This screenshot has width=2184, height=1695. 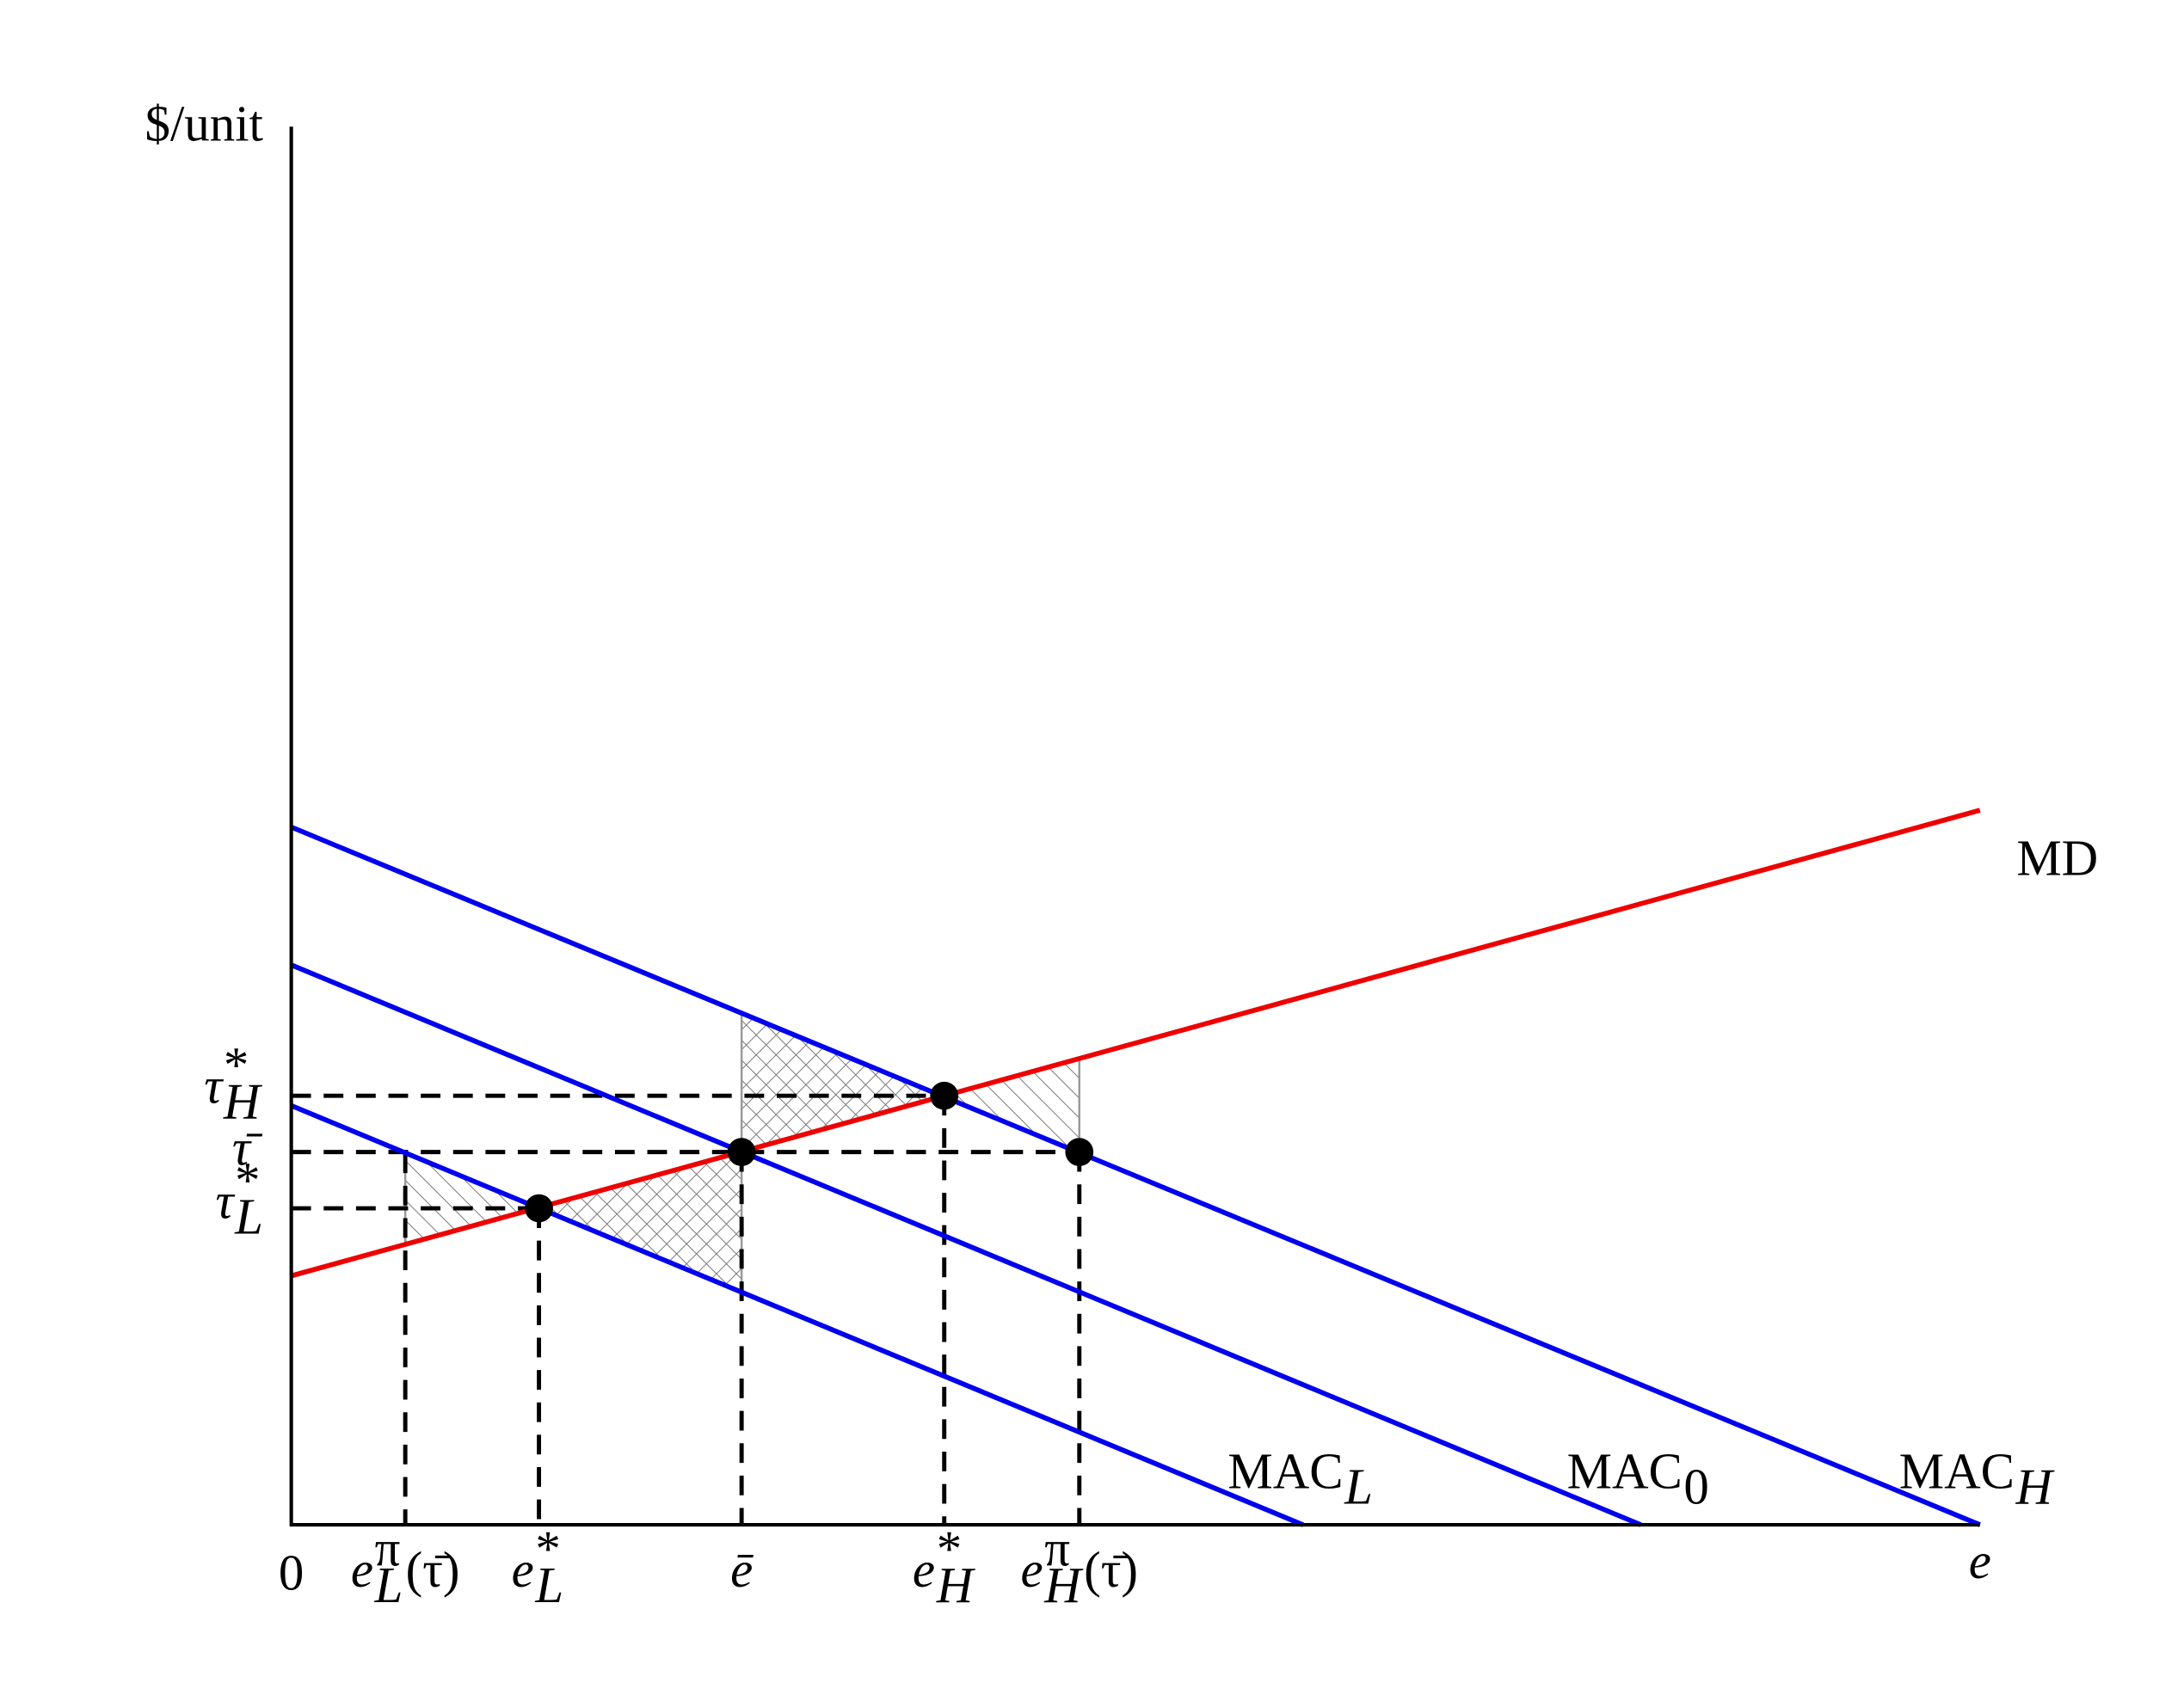 I want to click on curve-label: MAC 0, so click(x=1638, y=1479).